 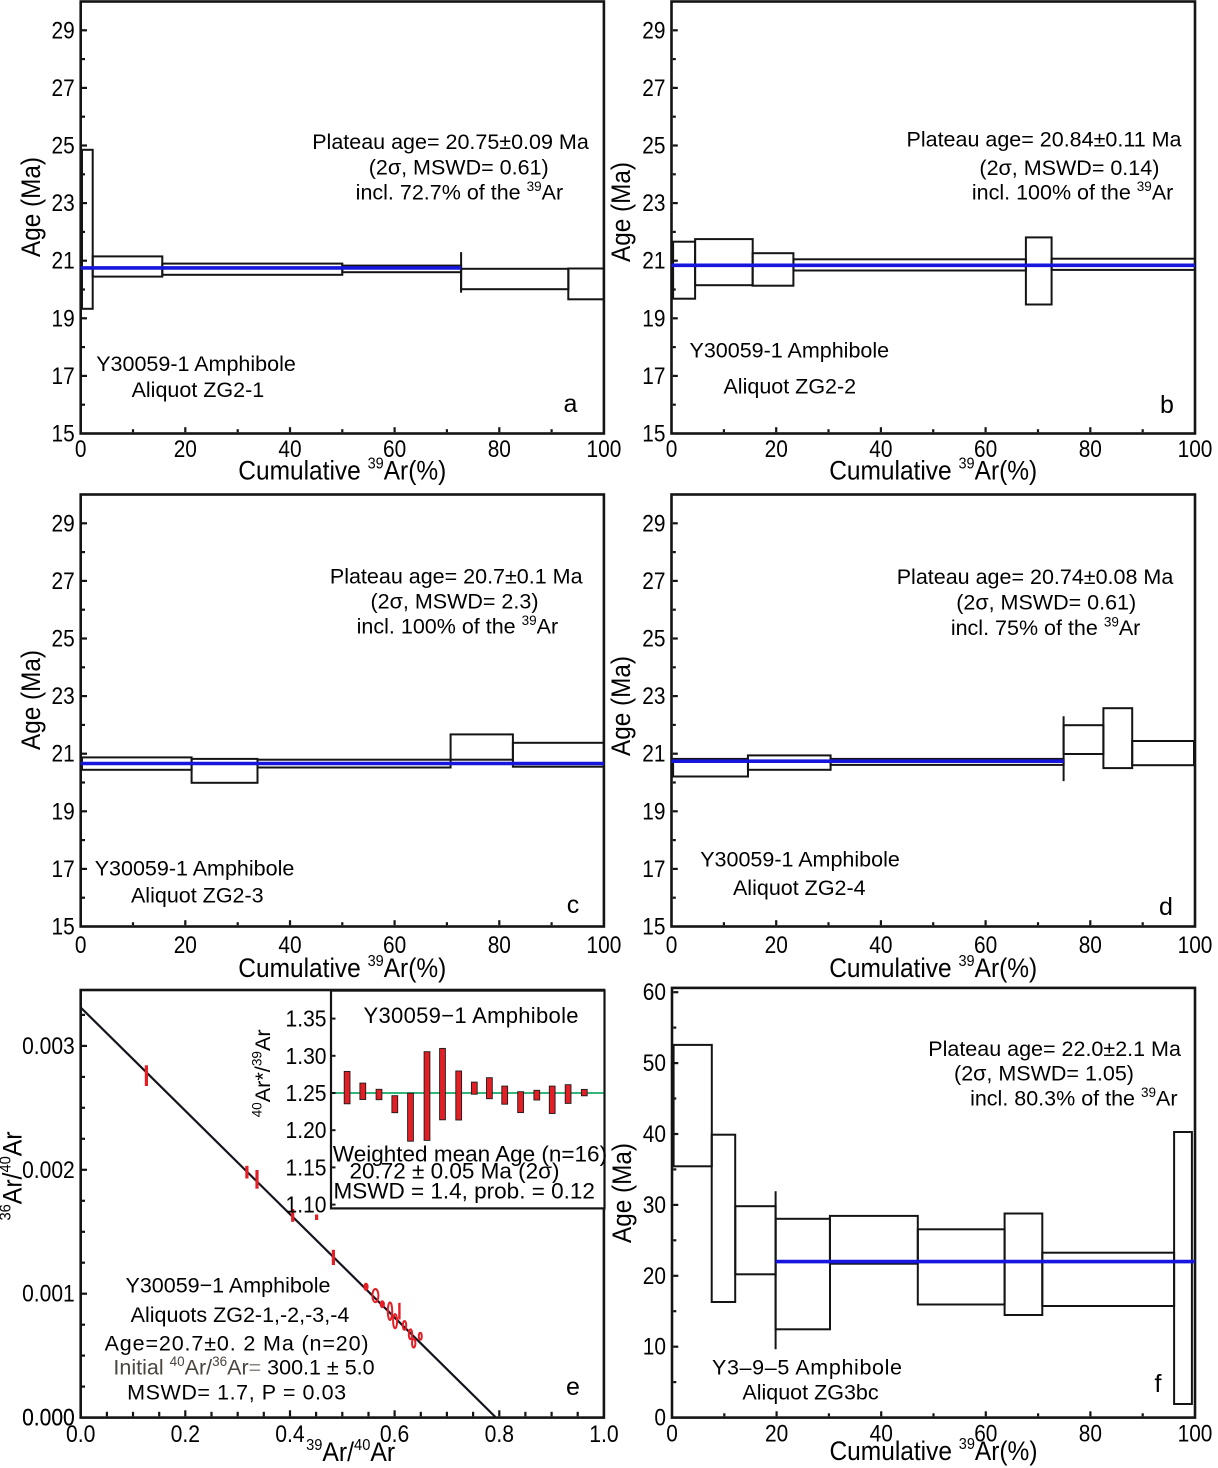 What do you see at coordinates (456, 577) in the screenshot?
I see `svg-text: Plateau age= 20.7±0.1 Ma` at bounding box center [456, 577].